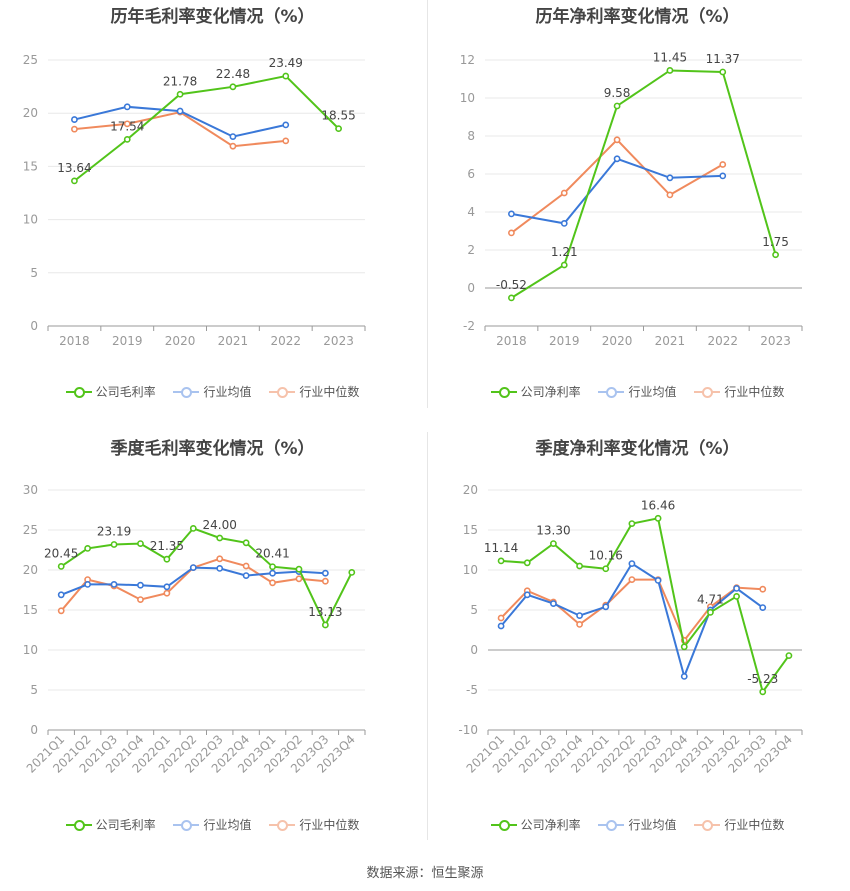 This screenshot has width=850, height=891. What do you see at coordinates (338, 116) in the screenshot?
I see `data-label: 18.55` at bounding box center [338, 116].